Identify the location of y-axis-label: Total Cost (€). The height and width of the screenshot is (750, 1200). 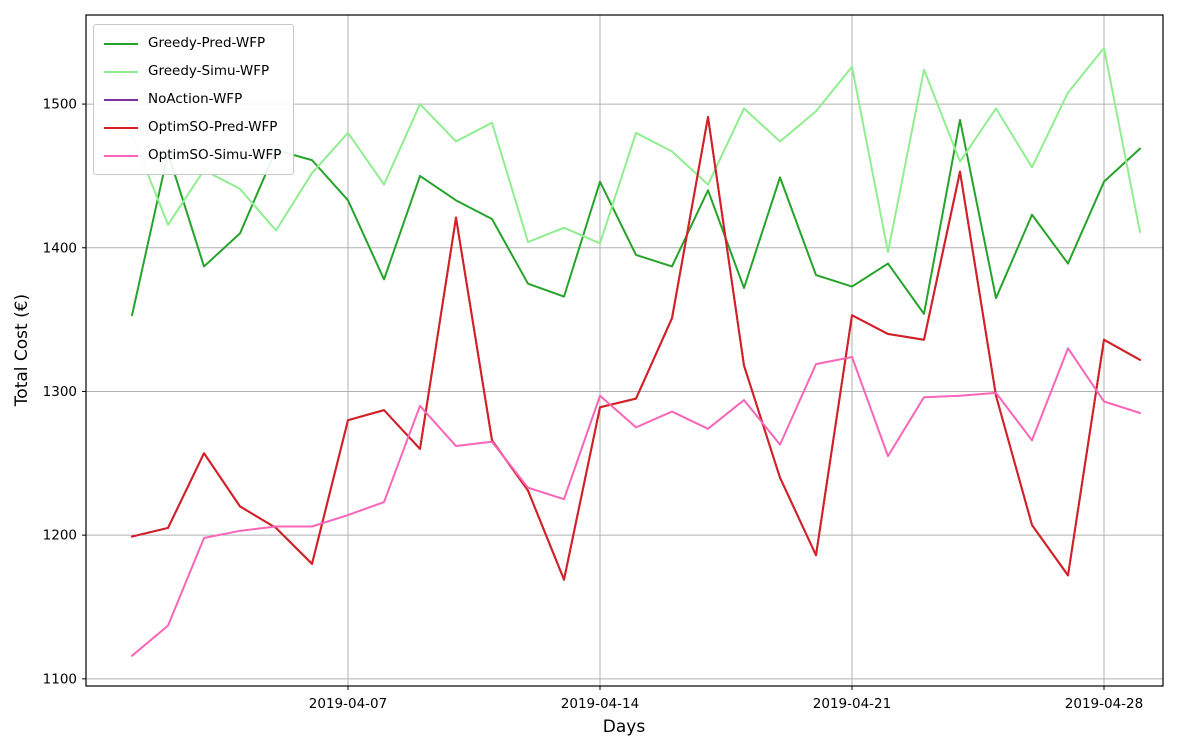
(22, 350).